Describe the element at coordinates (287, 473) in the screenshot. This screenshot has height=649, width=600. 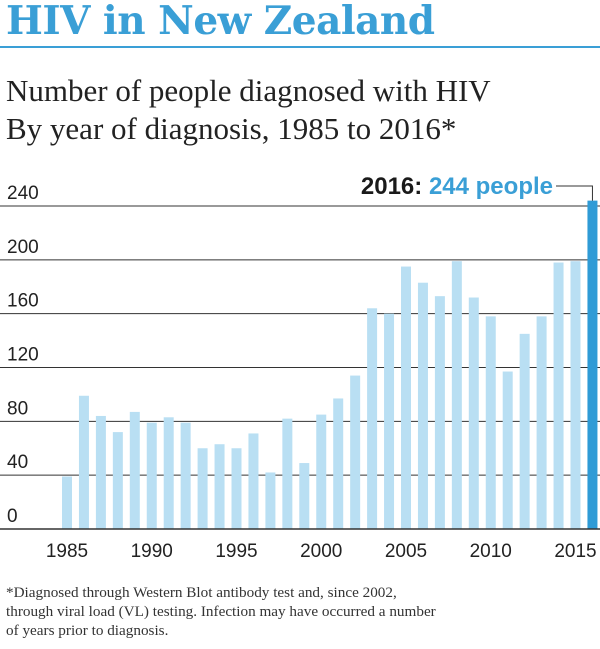
I see `bar-1998` at that location.